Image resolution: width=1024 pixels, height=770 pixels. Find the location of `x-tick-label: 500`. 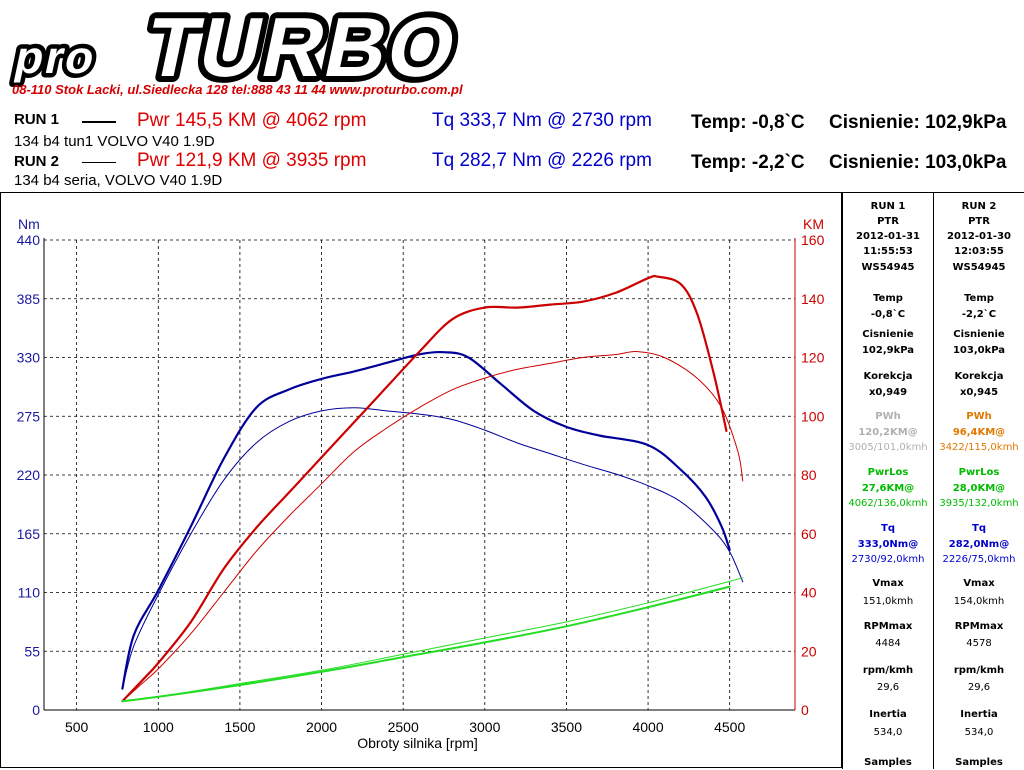

x-tick-label: 500 is located at coordinates (77, 727).